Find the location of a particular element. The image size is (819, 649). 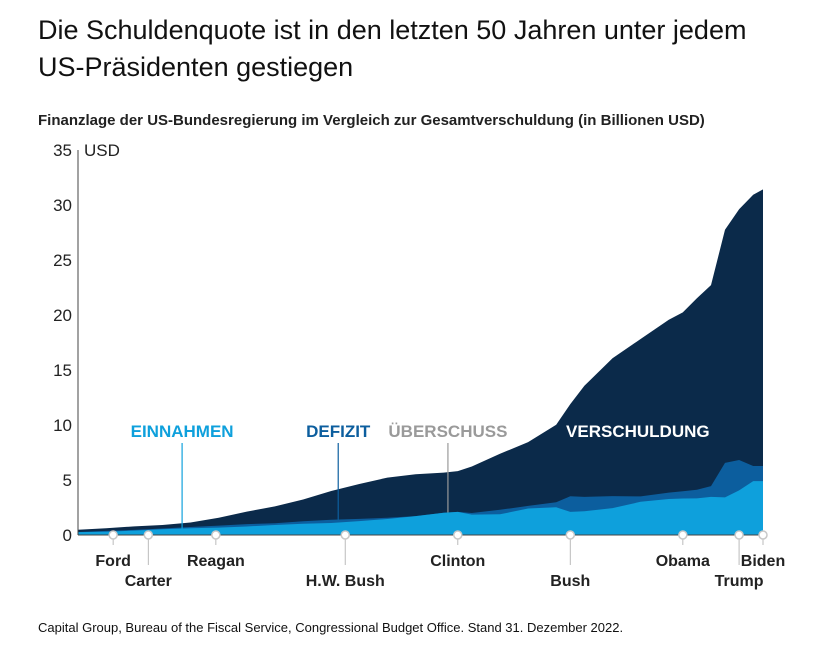

president-label: Carter is located at coordinates (148, 581).